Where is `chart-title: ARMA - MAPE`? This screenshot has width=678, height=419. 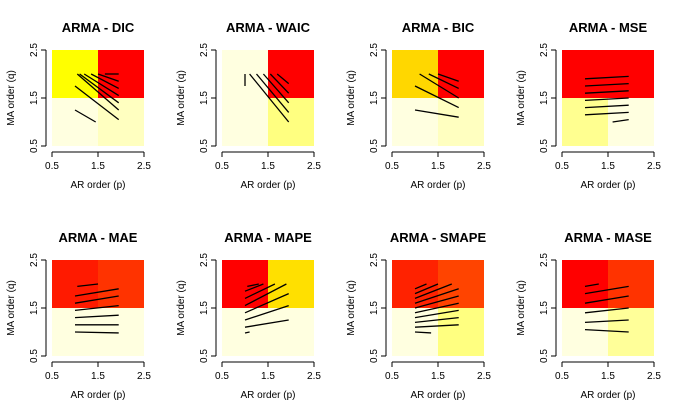 chart-title: ARMA - MAPE is located at coordinates (268, 237).